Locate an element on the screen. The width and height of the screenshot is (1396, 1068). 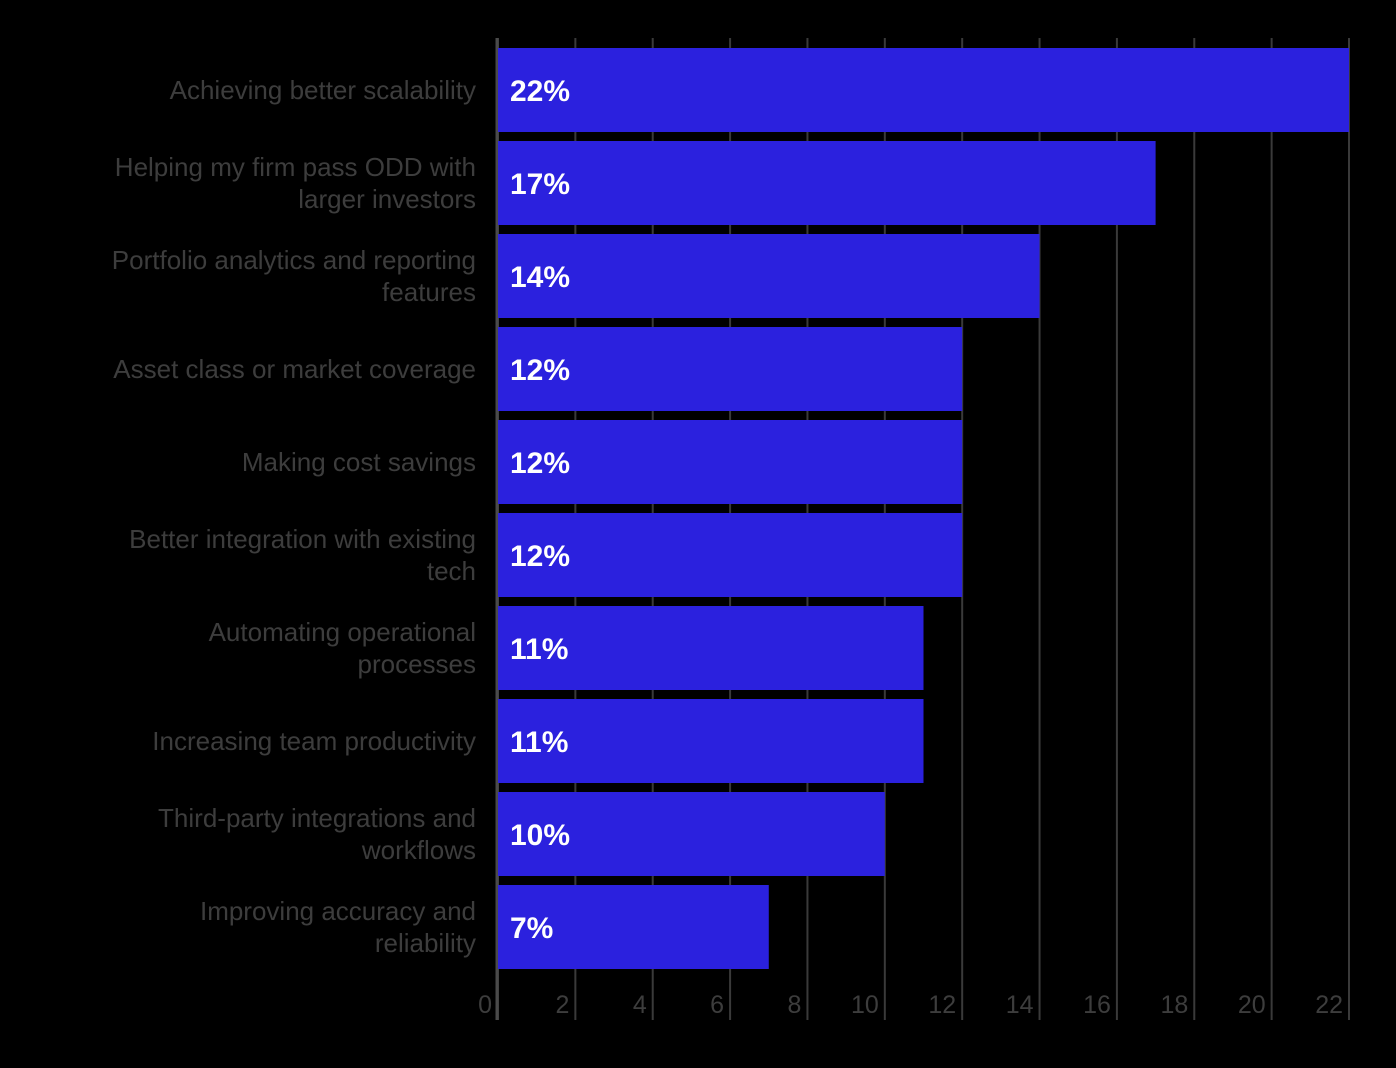
x-tick-label: 2 is located at coordinates (562, 1005).